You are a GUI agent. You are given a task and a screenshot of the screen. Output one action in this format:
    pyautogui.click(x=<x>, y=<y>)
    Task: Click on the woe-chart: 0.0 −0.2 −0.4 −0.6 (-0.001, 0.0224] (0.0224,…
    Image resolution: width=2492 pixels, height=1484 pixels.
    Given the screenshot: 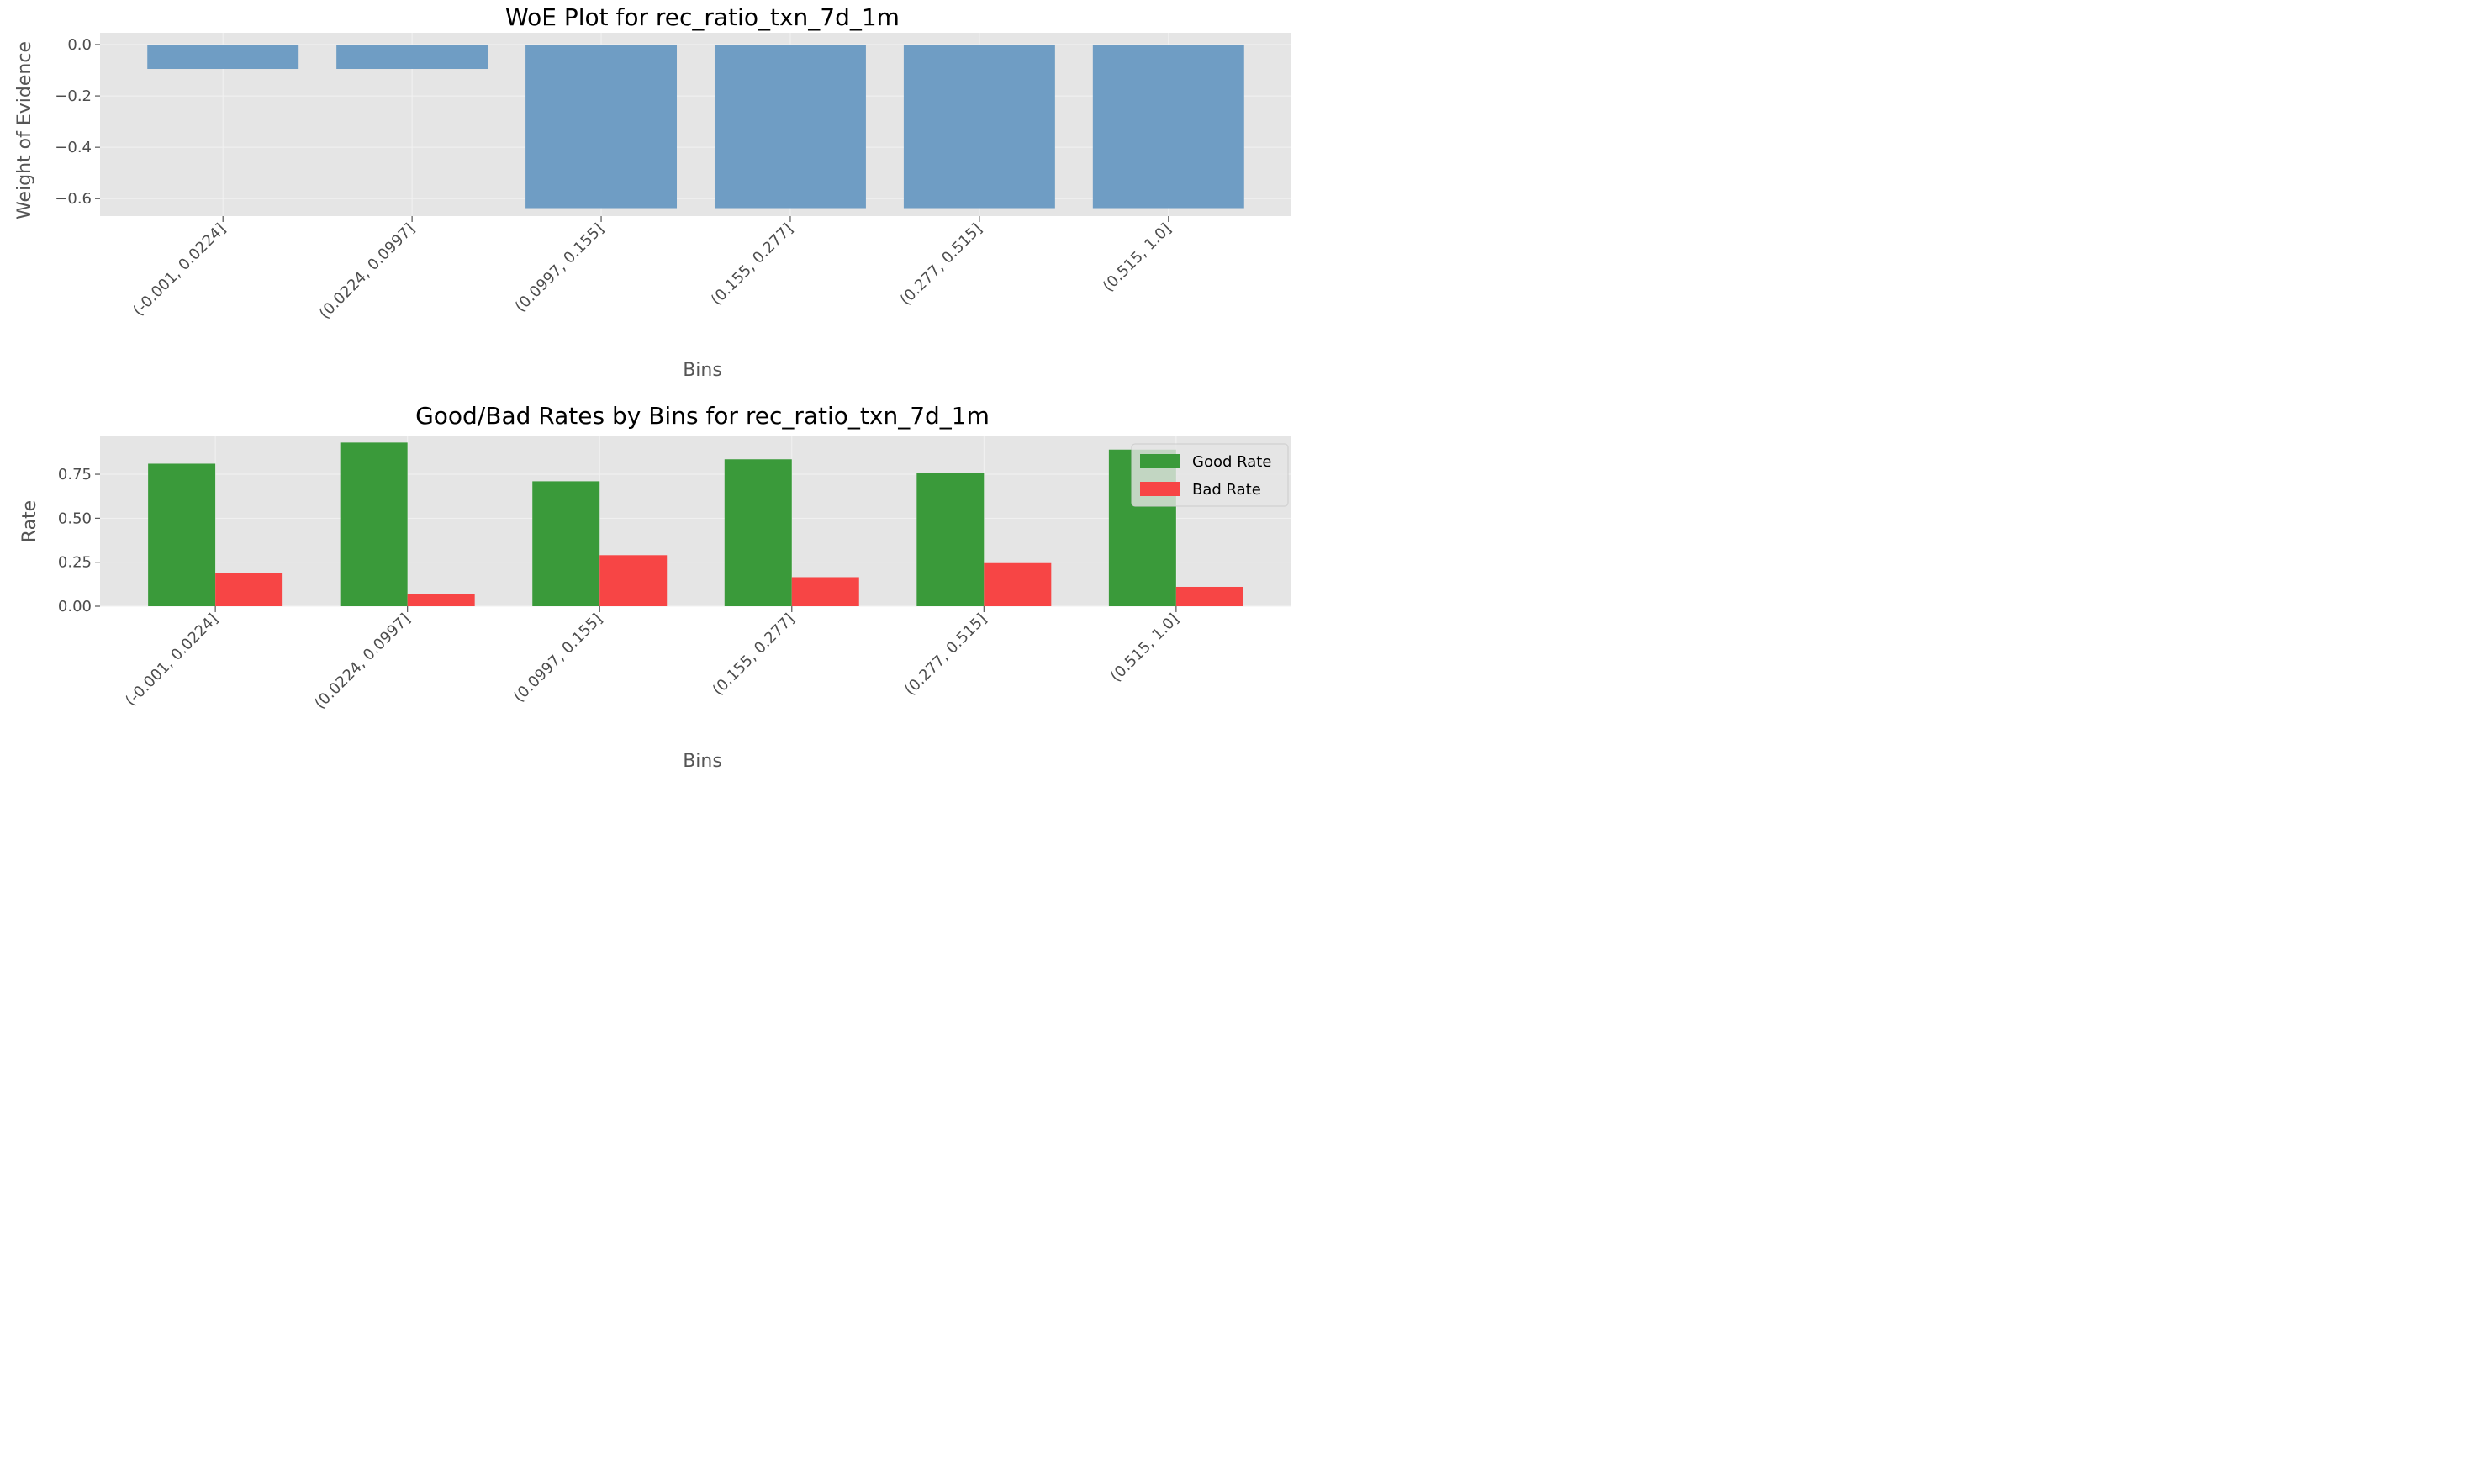 What is the action you would take?
    pyautogui.click(x=652, y=192)
    